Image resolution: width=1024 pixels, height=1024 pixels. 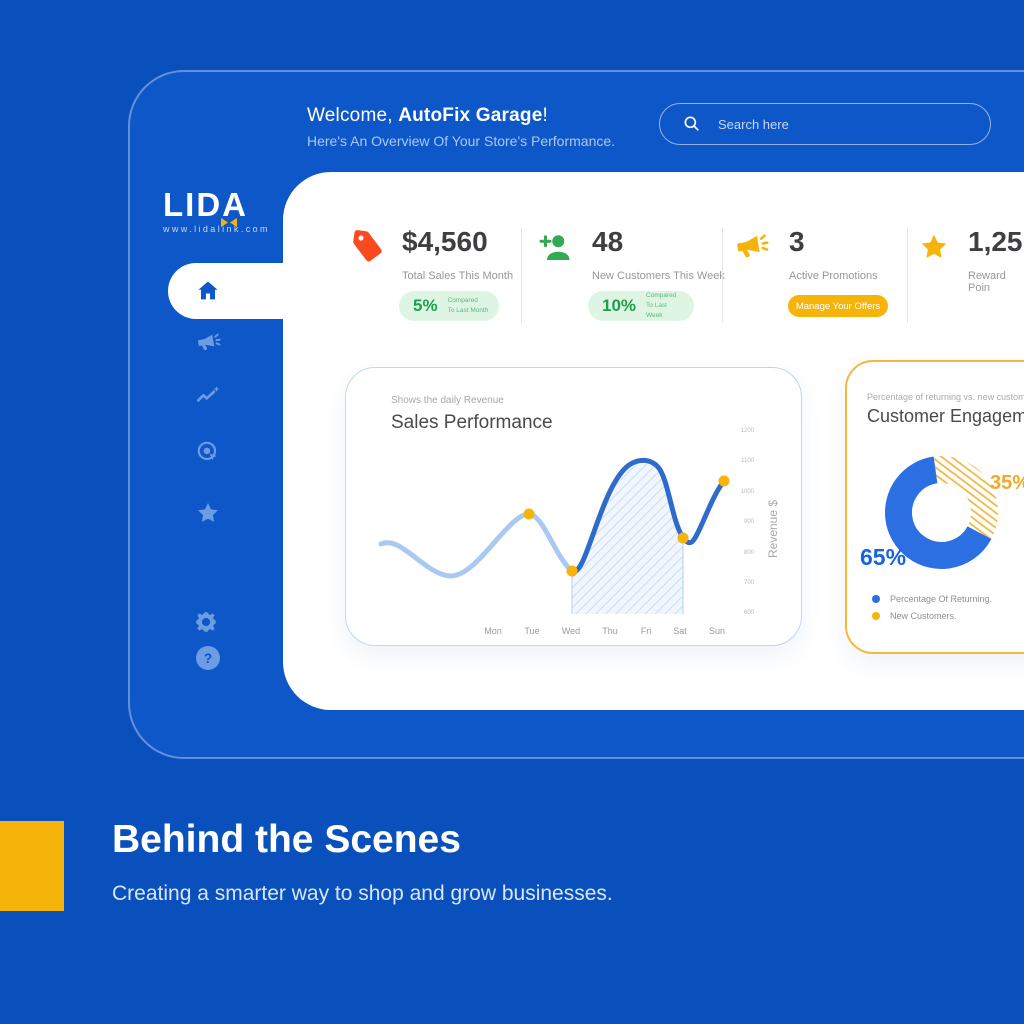 I want to click on sales-card-title: Sales Performance, so click(x=472, y=422).